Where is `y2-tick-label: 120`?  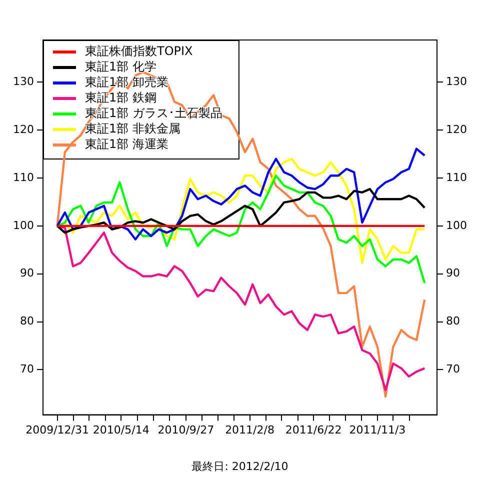
y2-tick-label: 120 is located at coordinates (457, 129).